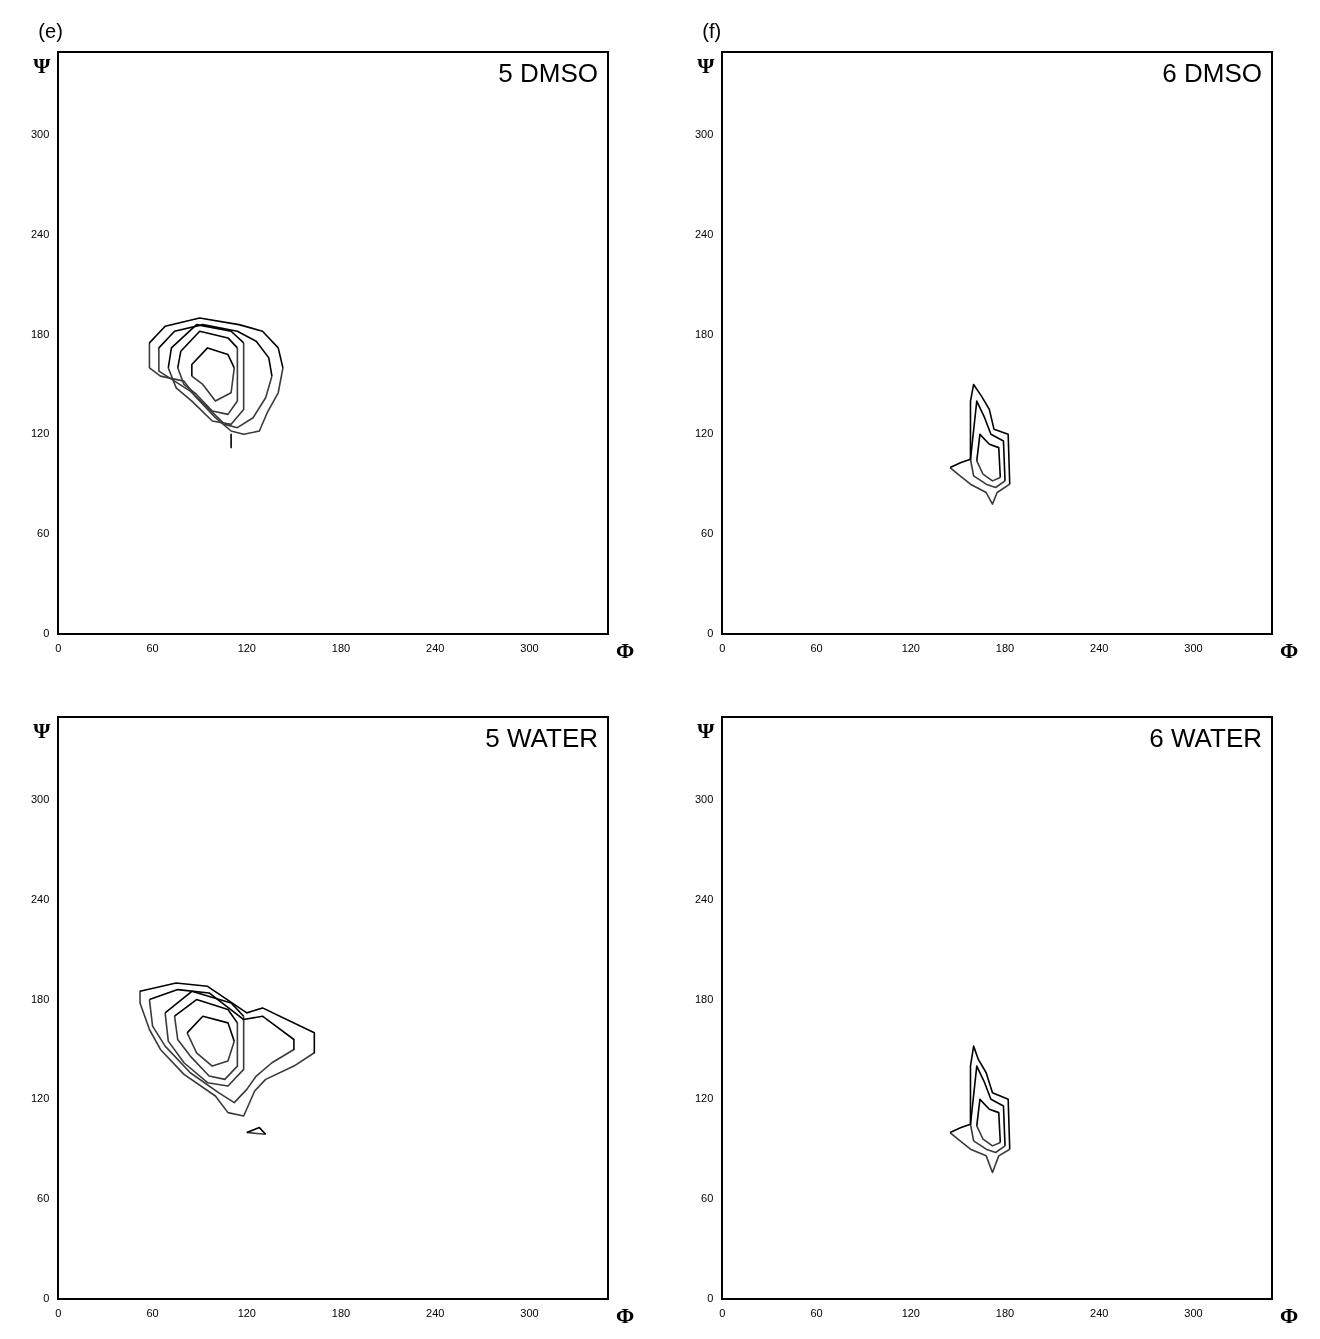 The image size is (1320, 1339). What do you see at coordinates (541, 738) in the screenshot?
I see `chart-title: 5 WATER` at bounding box center [541, 738].